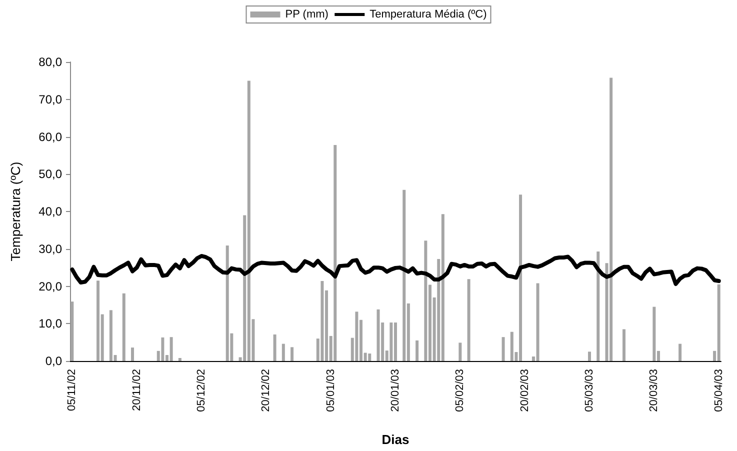 Image resolution: width=737 pixels, height=451 pixels. What do you see at coordinates (50, 174) in the screenshot?
I see `y-tick-label: 50,0` at bounding box center [50, 174].